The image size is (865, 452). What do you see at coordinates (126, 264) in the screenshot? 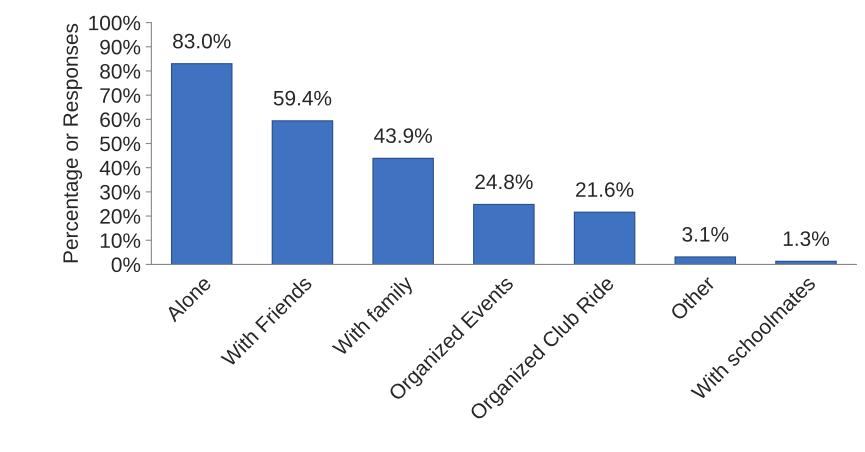
I see `y-tick-label: 0%` at bounding box center [126, 264].